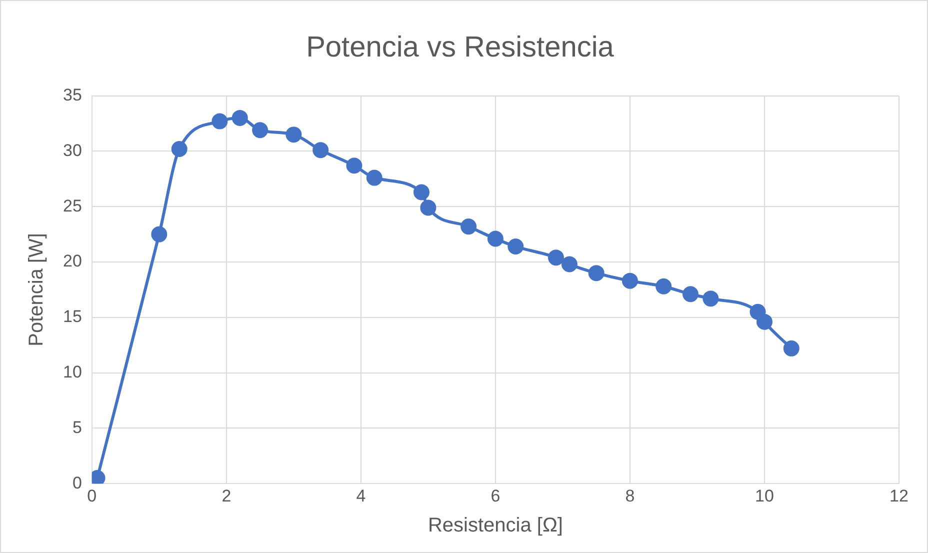 Image resolution: width=928 pixels, height=553 pixels. I want to click on x-tick-label: 2, so click(227, 496).